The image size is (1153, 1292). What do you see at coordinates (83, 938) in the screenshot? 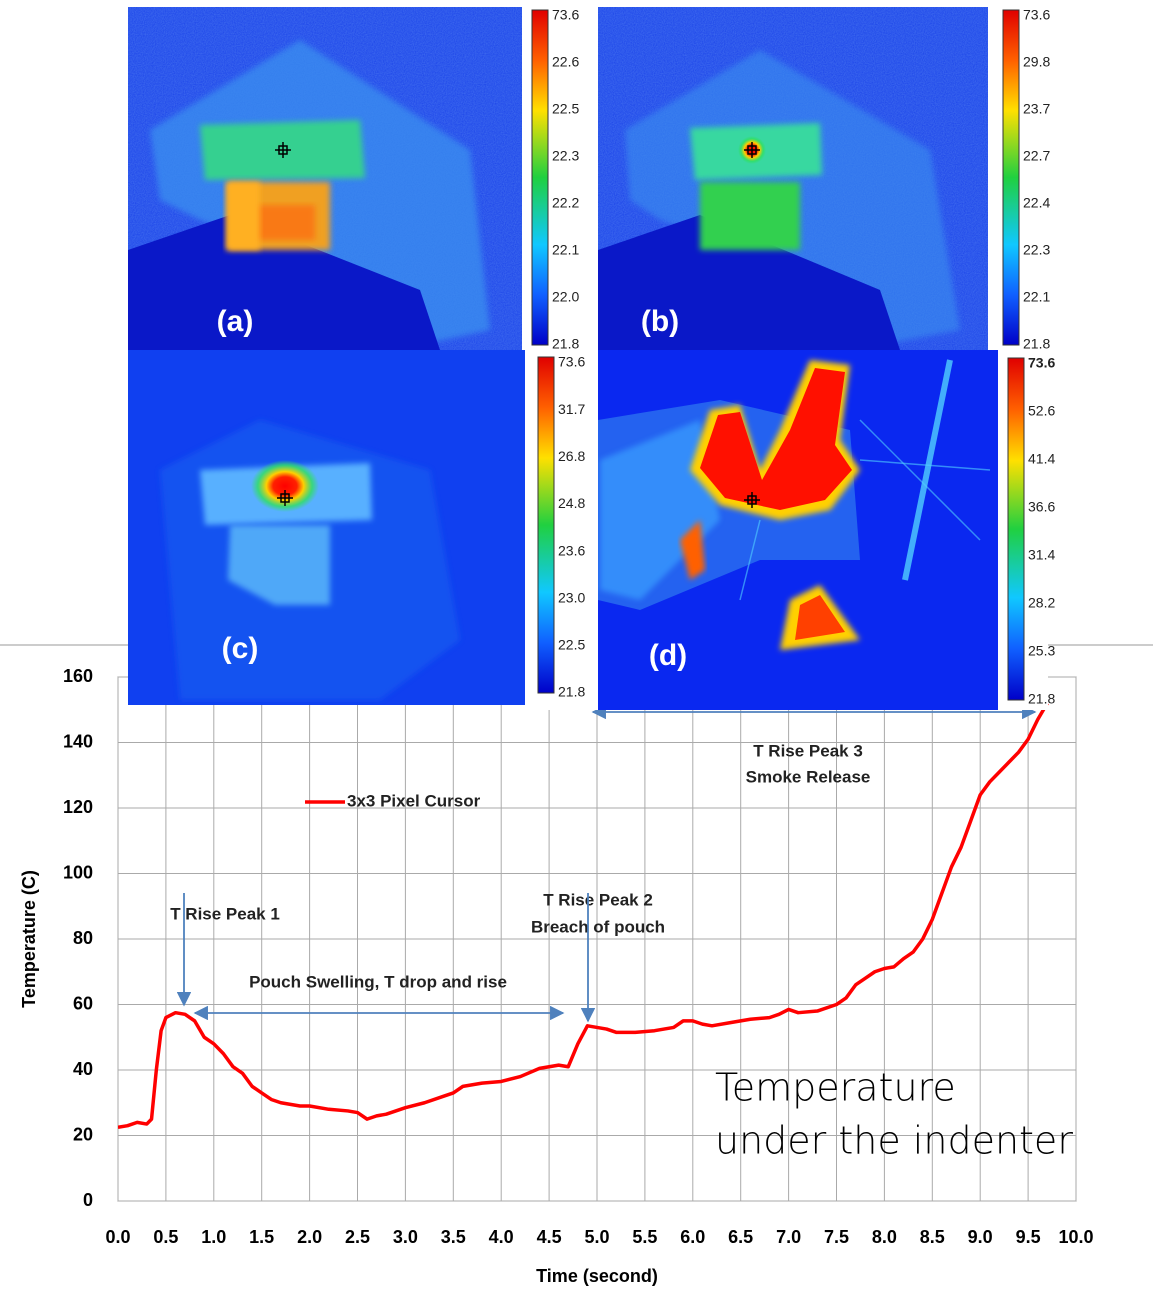
I see `y-tick-label: 80` at bounding box center [83, 938].